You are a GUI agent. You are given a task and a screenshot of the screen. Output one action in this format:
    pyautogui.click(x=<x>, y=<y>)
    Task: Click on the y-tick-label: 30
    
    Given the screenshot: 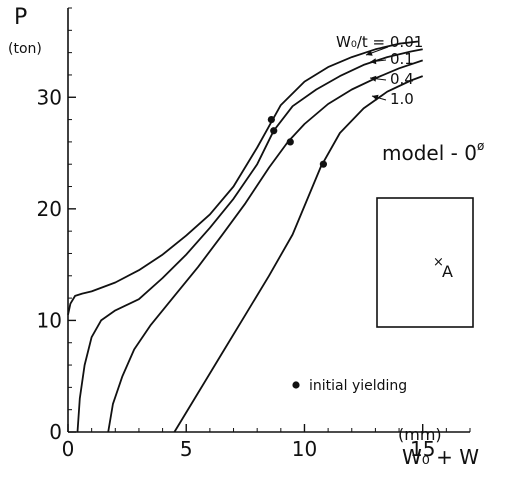 What is the action you would take?
    pyautogui.click(x=49, y=97)
    